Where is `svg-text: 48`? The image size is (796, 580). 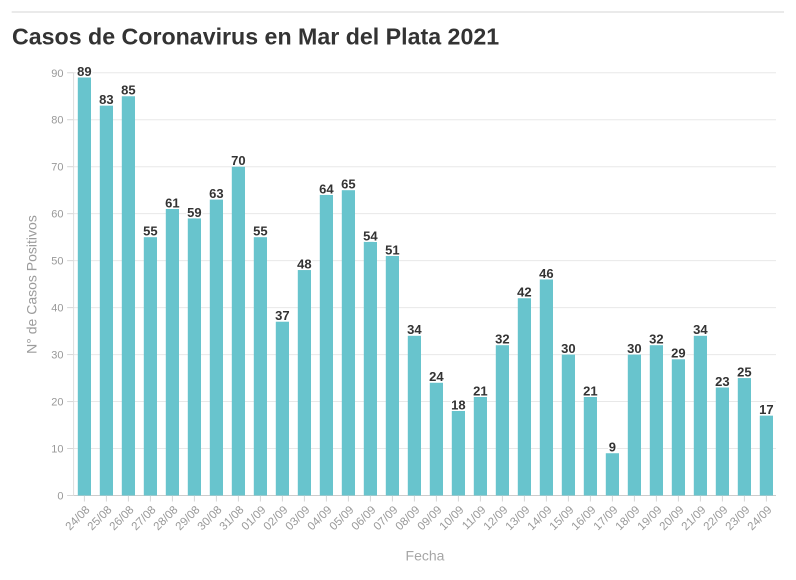
svg-text: 48 is located at coordinates (304, 263).